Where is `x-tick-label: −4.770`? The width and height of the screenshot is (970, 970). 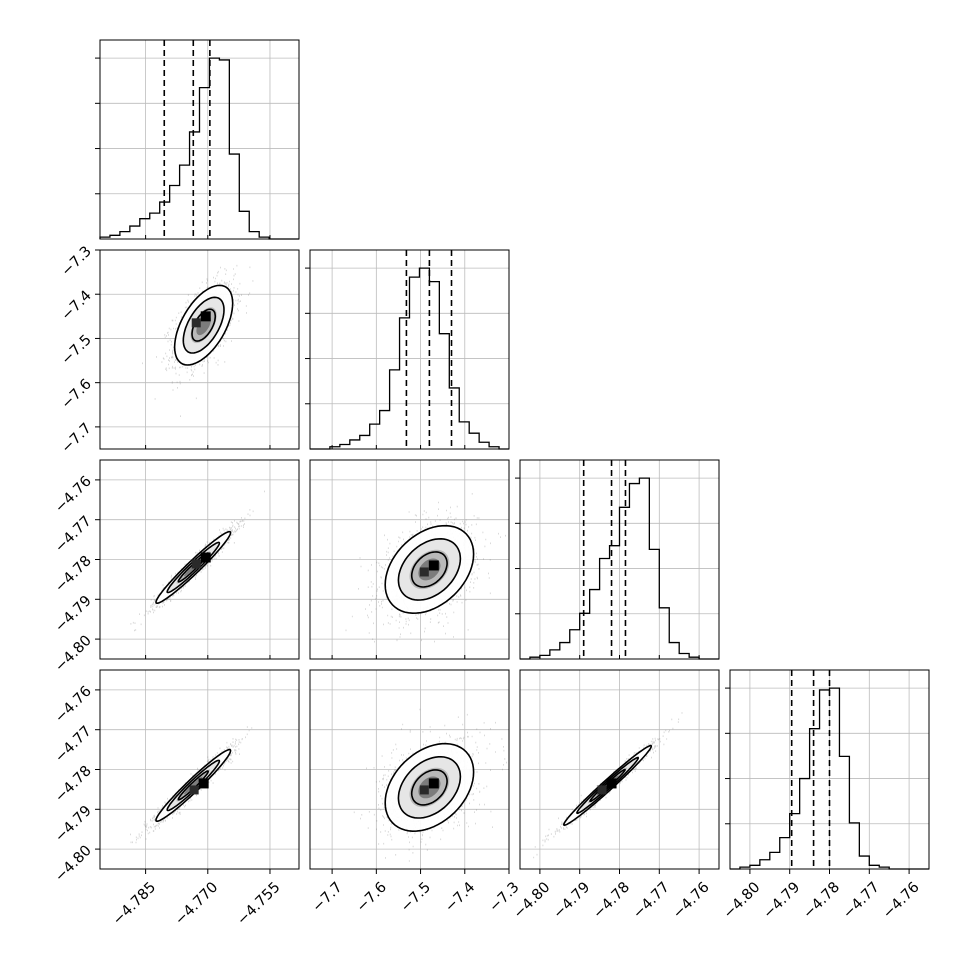 x-tick-label: −4.770 is located at coordinates (196, 903).